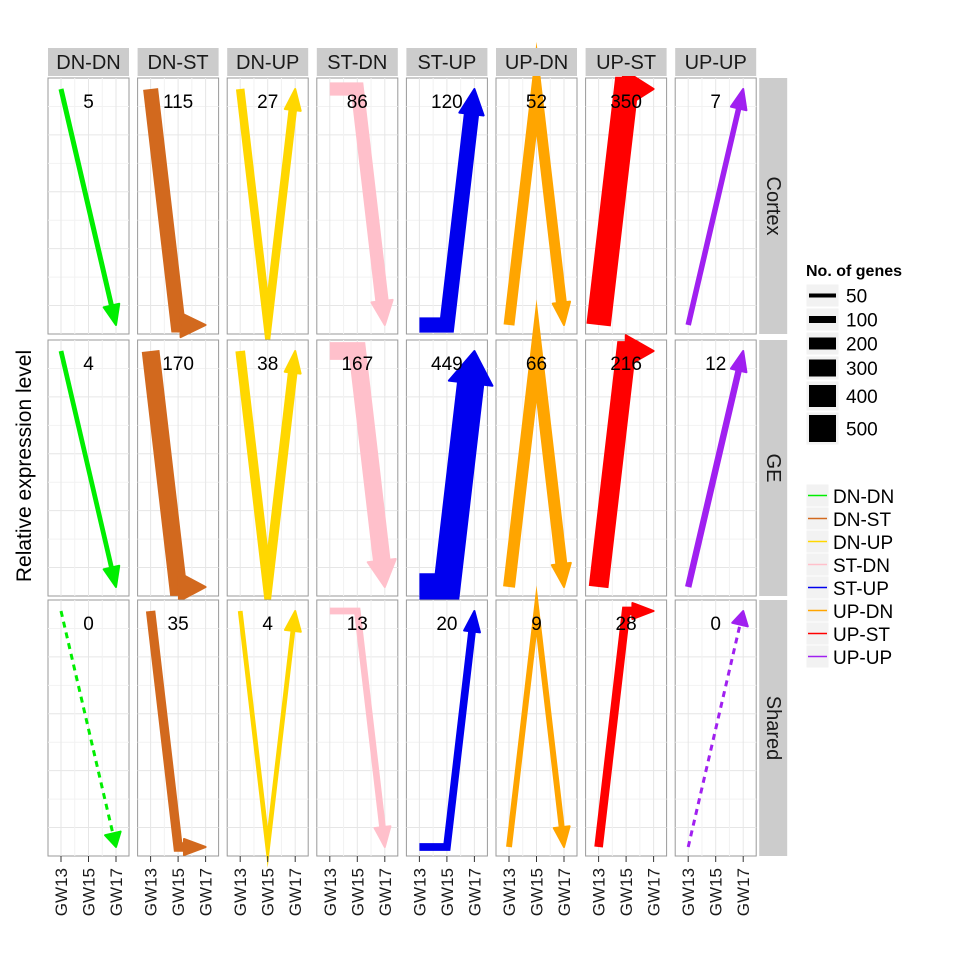 The height and width of the screenshot is (960, 960). Describe the element at coordinates (863, 497) in the screenshot. I see `color-key-label-dn-dn: DN-DN` at that location.